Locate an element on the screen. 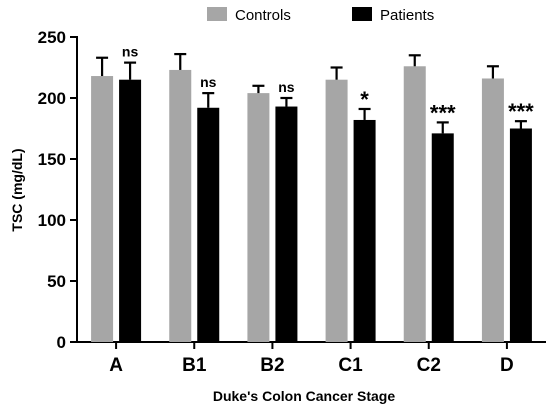  y-tick-label: 150 is located at coordinates (52, 159).